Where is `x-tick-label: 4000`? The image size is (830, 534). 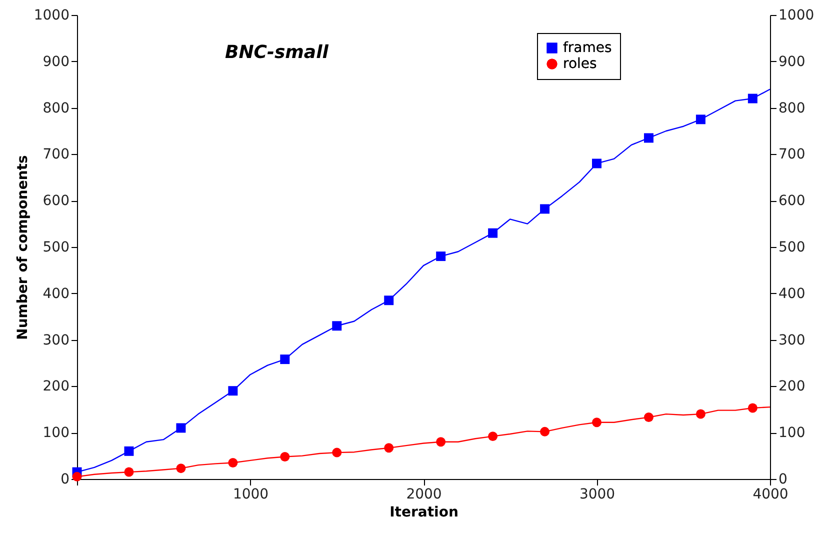
x-tick-label: 4000 is located at coordinates (770, 494).